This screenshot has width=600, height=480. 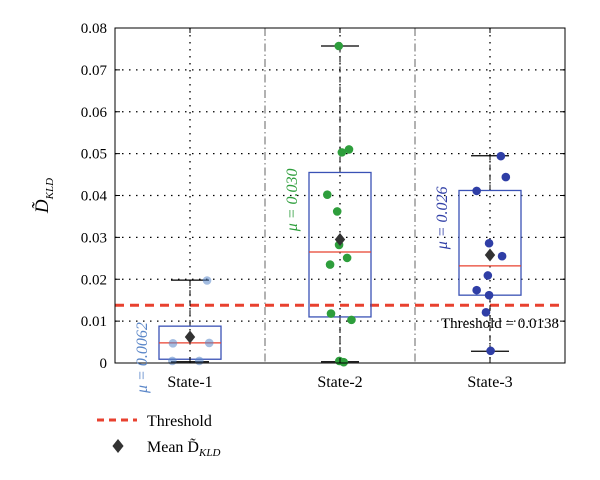 I want to click on x-category-label: State-2, so click(x=339, y=382).